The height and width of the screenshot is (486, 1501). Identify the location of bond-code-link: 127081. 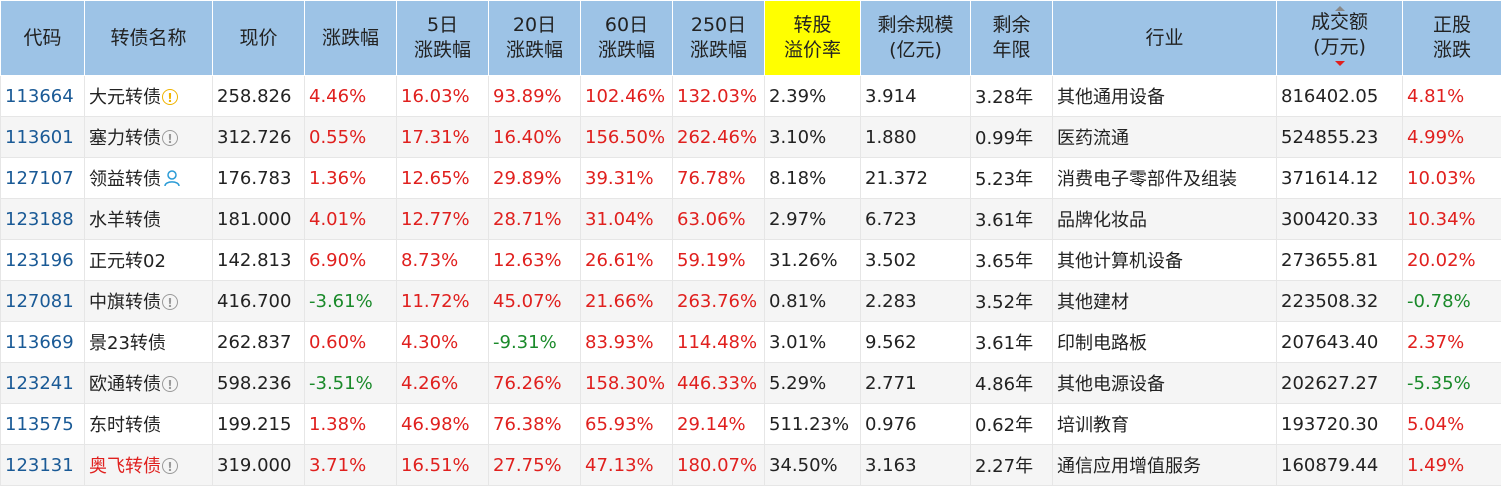
(39, 301).